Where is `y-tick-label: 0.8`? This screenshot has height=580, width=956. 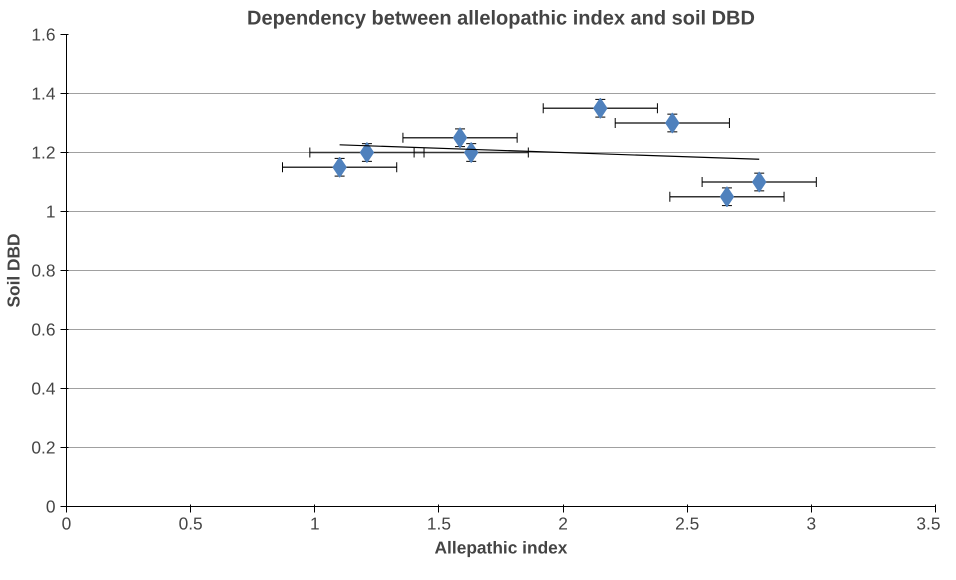 y-tick-label: 0.8 is located at coordinates (43, 270).